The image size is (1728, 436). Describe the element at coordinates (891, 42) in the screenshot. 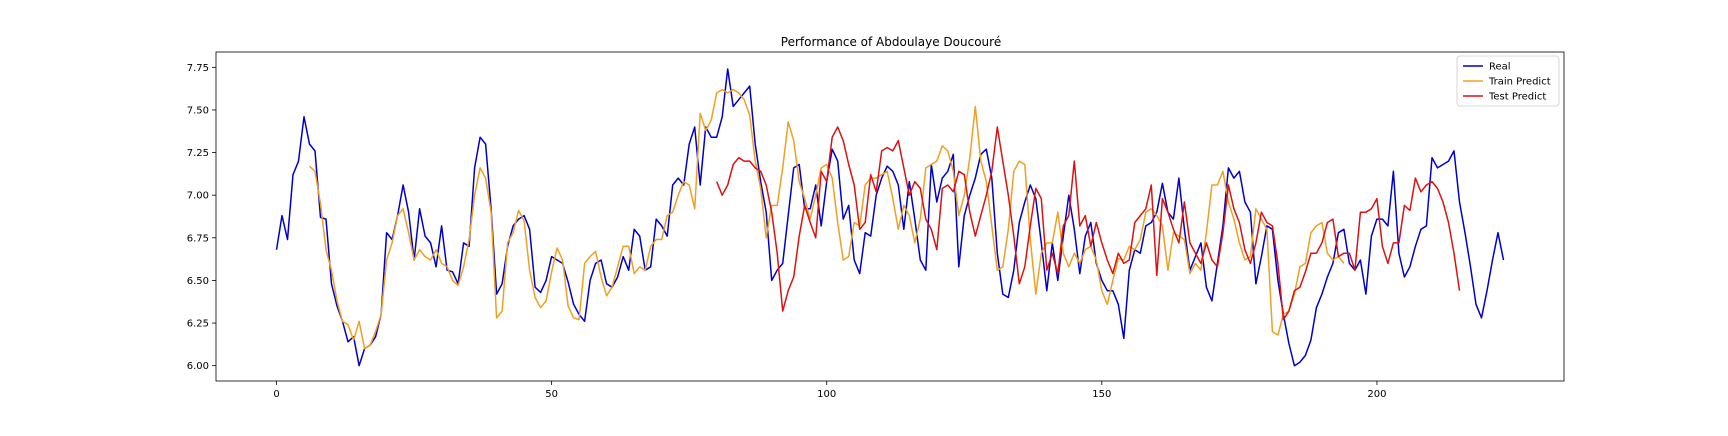

I see `chart-title: Performance of Abdoulaye Doucouré` at that location.